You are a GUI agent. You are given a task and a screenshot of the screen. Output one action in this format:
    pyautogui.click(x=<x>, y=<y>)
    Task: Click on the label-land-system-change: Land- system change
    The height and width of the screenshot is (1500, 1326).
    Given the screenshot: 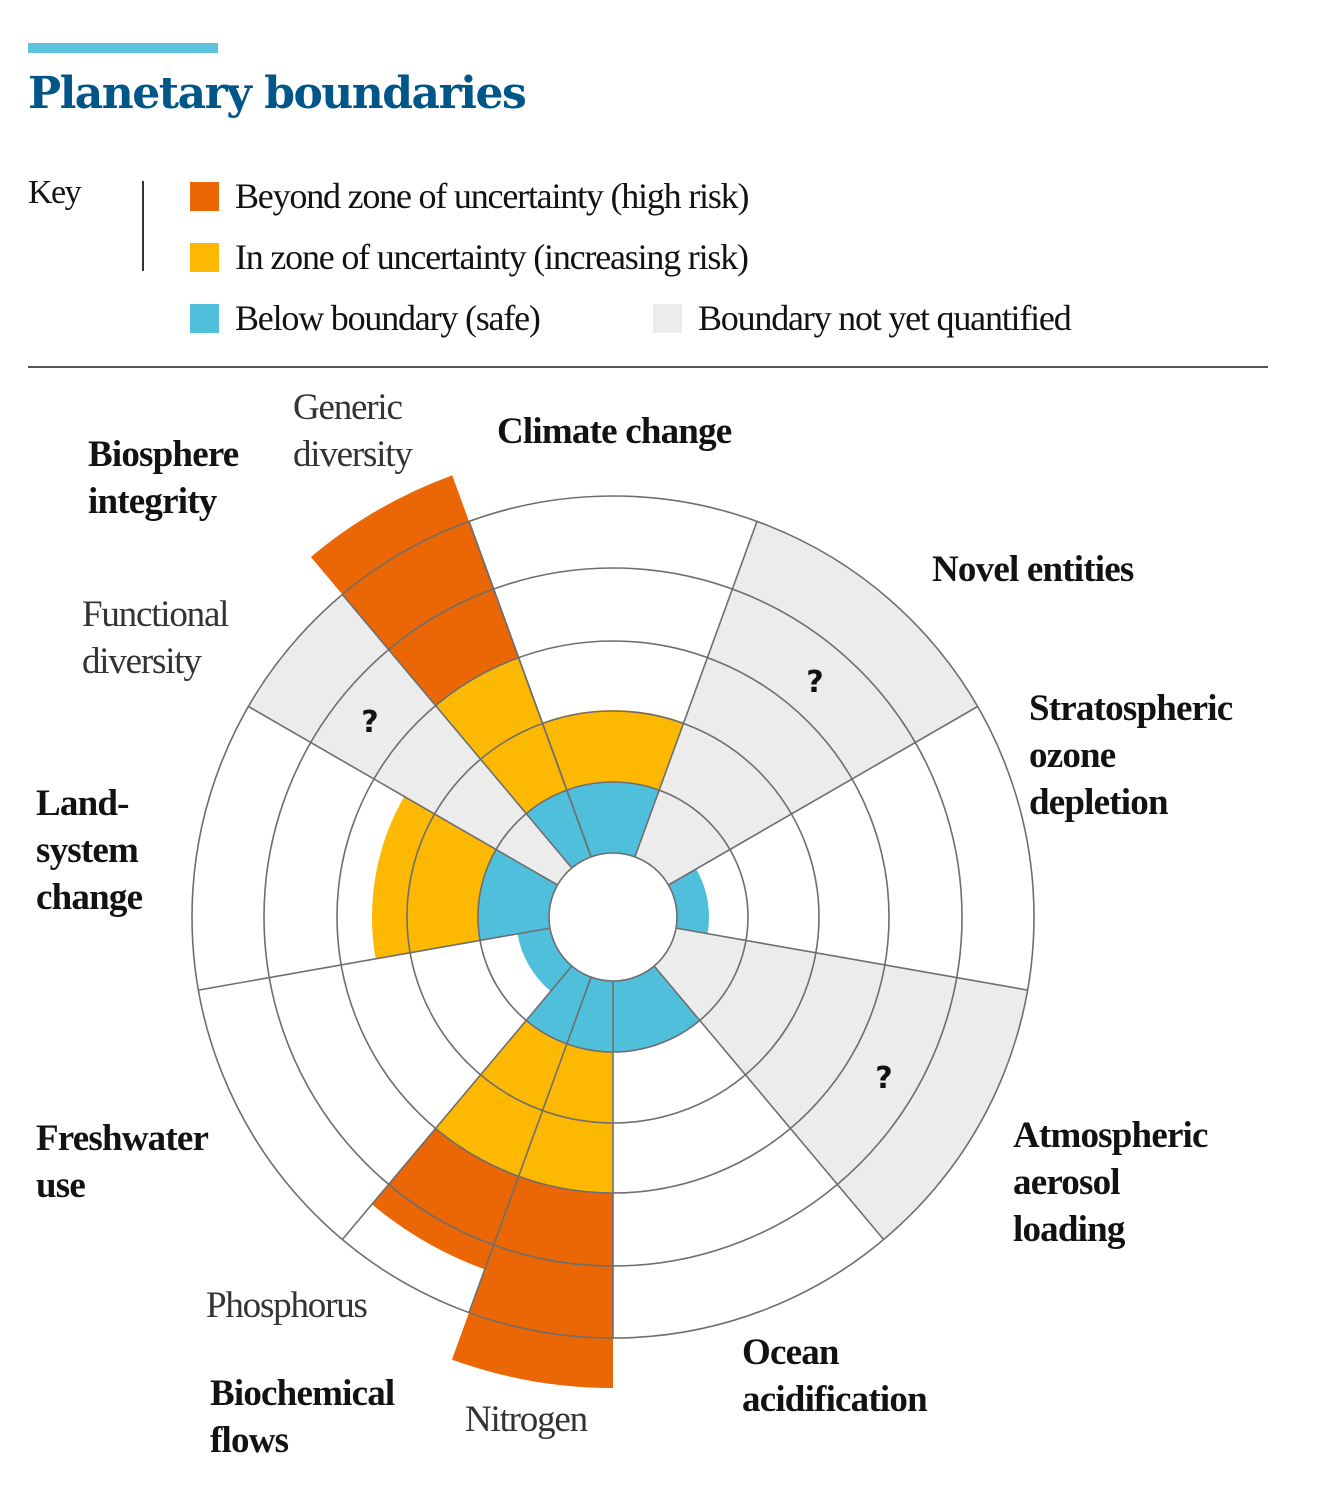 What is the action you would take?
    pyautogui.click(x=89, y=850)
    